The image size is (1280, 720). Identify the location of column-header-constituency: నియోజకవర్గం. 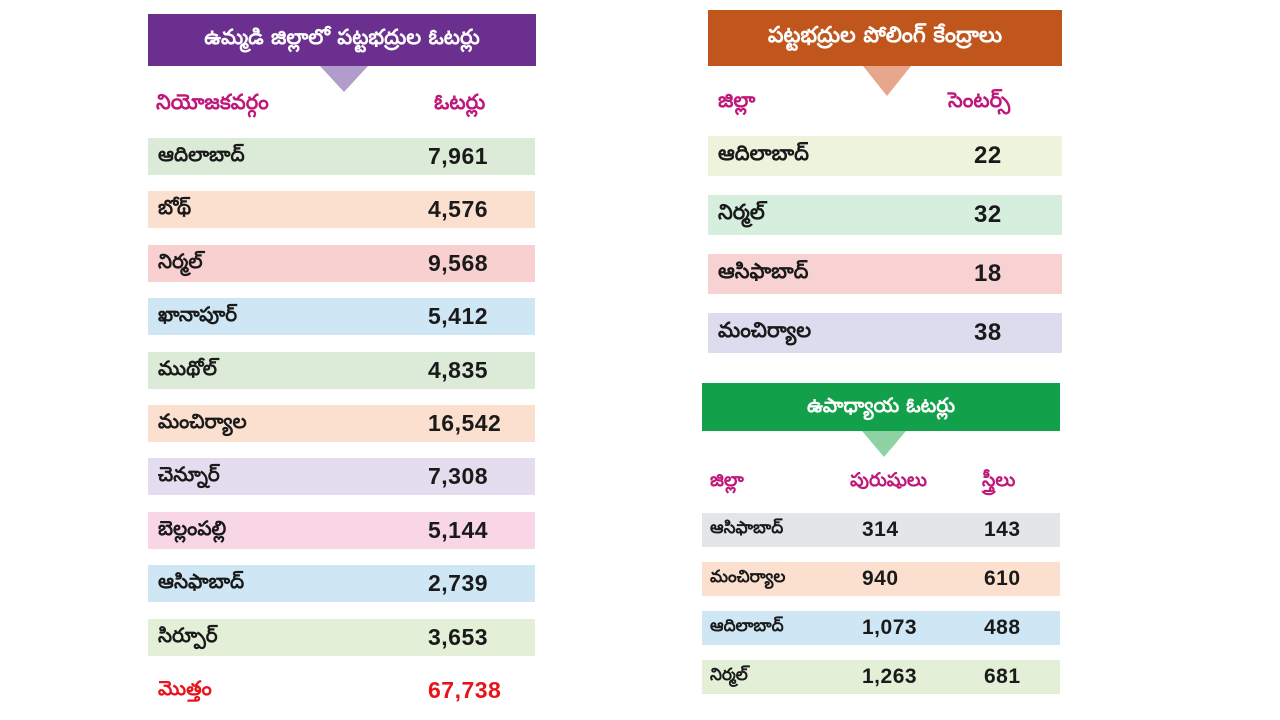
(212, 102).